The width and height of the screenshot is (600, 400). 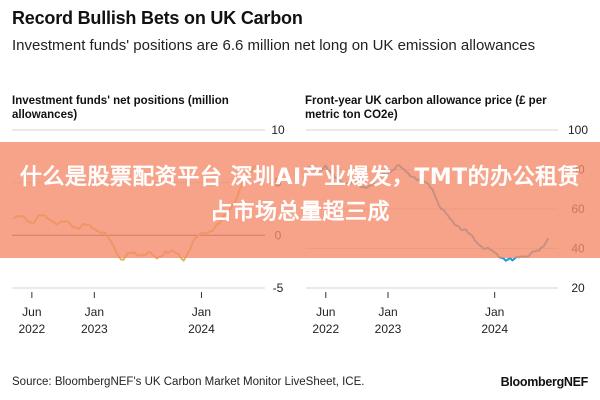 What do you see at coordinates (278, 130) in the screenshot?
I see `y-tick-label: 10` at bounding box center [278, 130].